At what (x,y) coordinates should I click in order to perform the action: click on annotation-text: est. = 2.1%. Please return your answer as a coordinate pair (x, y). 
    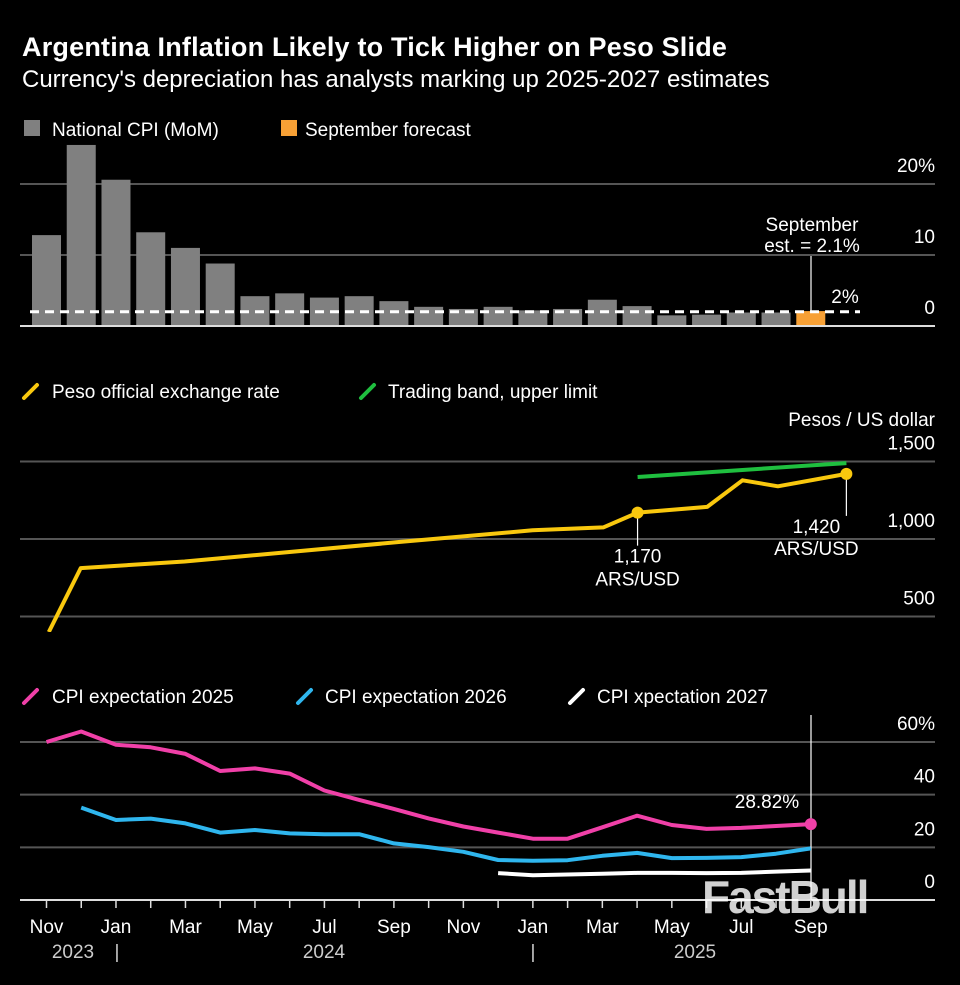
    Looking at the image, I should click on (812, 246).